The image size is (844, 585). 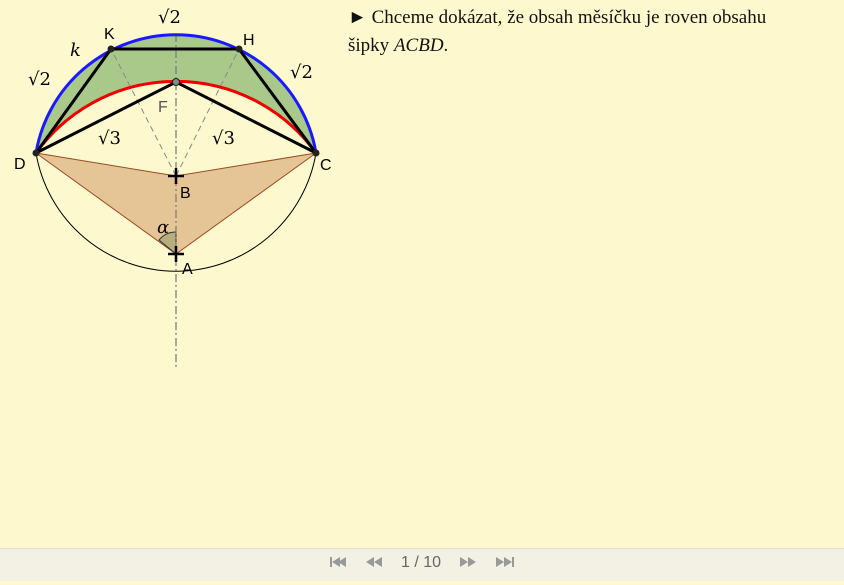 What do you see at coordinates (20, 164) in the screenshot?
I see `point-label: D` at bounding box center [20, 164].